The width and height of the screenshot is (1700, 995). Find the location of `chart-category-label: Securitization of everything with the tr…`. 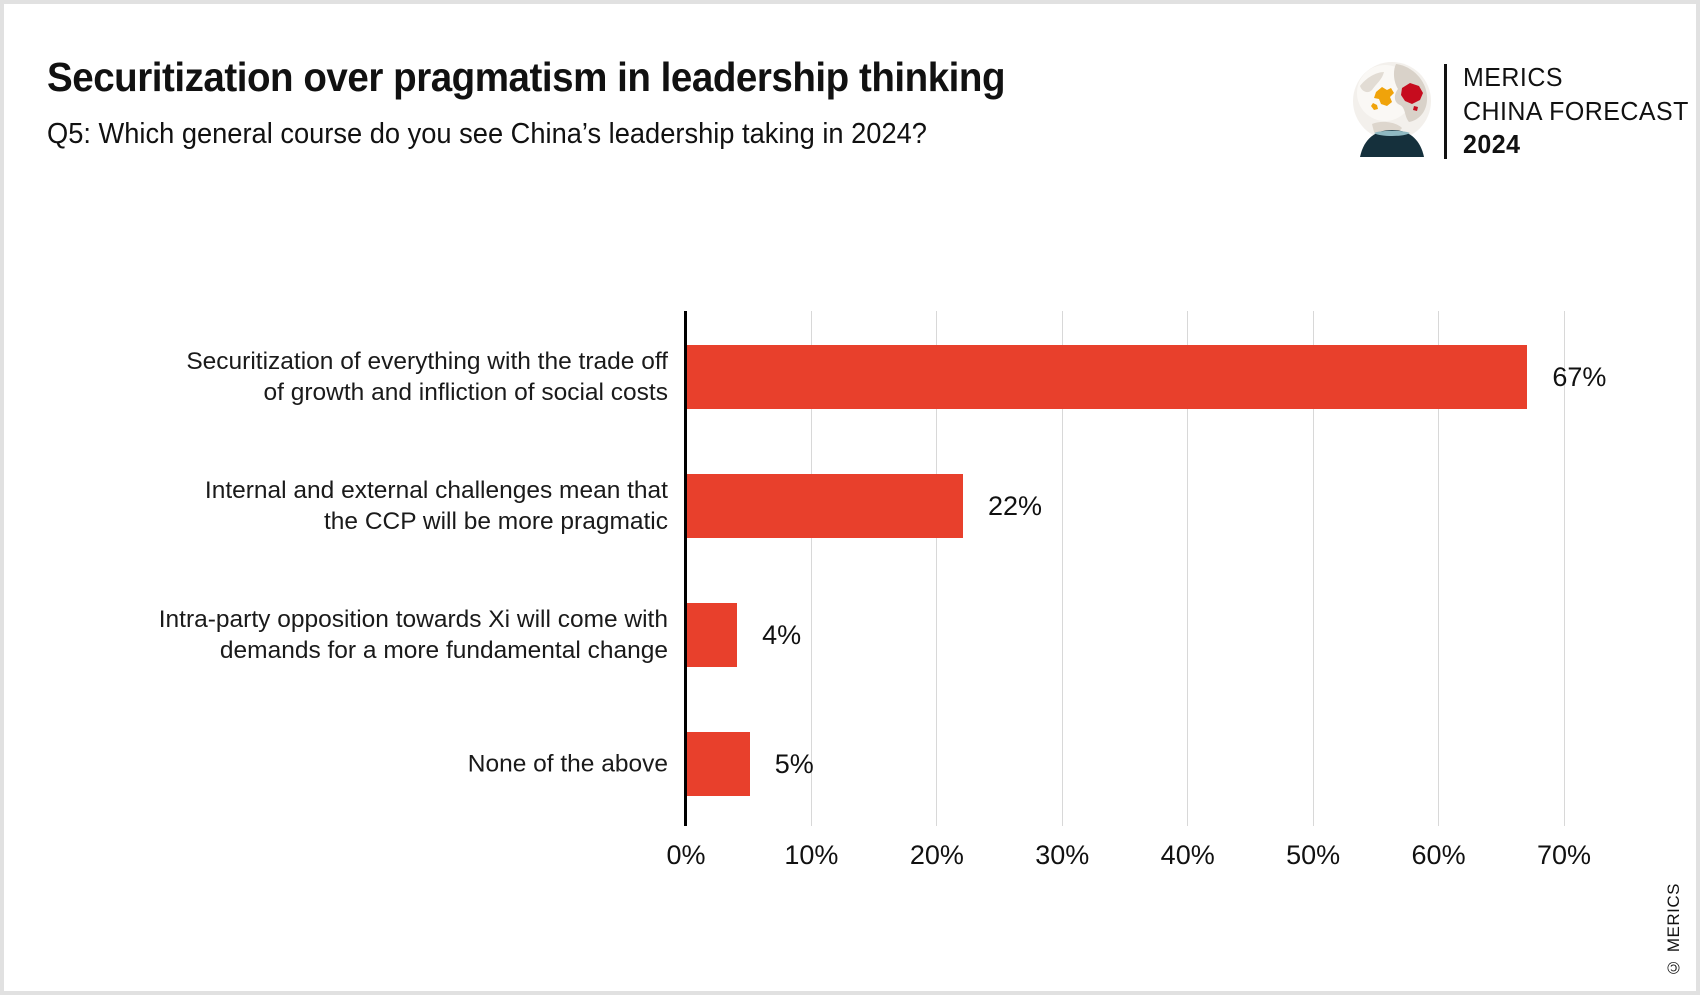

chart-category-label: Securitization of everything with the tr… is located at coordinates (378, 377).